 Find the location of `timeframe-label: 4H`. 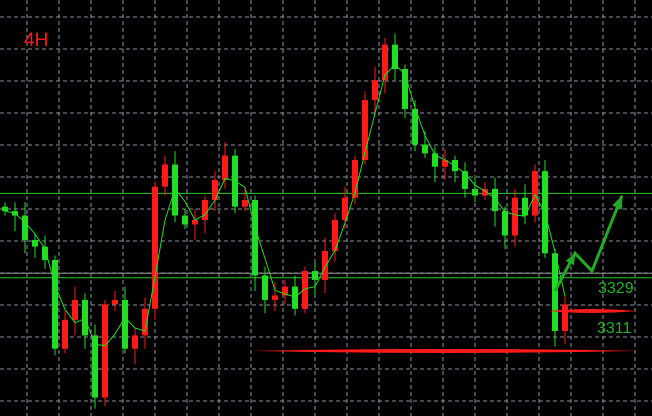

timeframe-label: 4H is located at coordinates (36, 40).